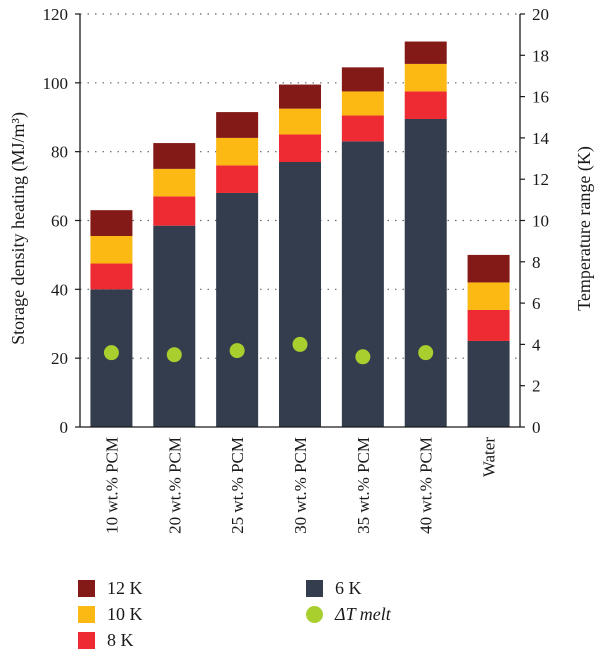 This screenshot has width=600, height=657. I want to click on y2-axis-title: Temperature range (K), so click(584, 228).